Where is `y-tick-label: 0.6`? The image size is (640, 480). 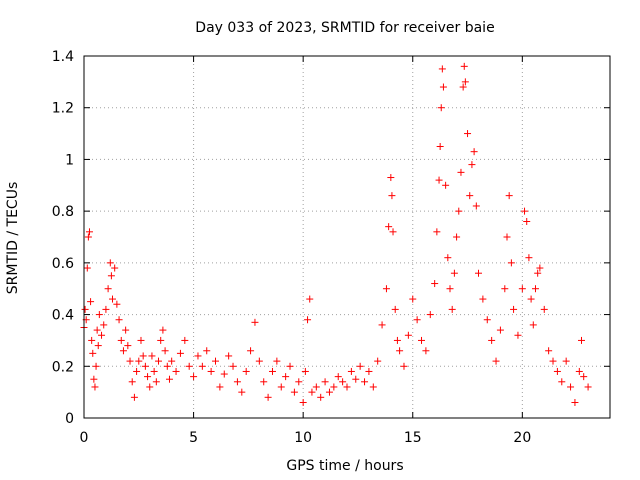
y-tick-label: 0.6 is located at coordinates (63, 264).